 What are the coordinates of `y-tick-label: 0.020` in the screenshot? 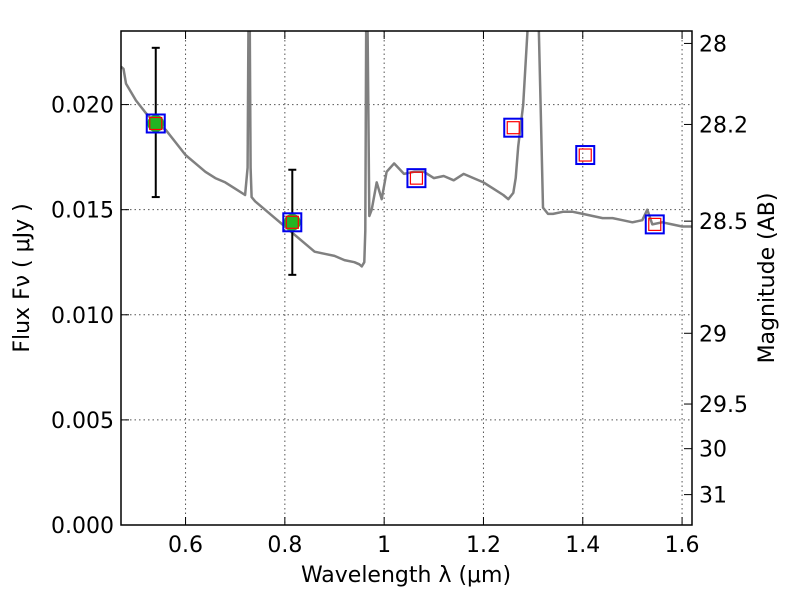 It's located at (82, 106).